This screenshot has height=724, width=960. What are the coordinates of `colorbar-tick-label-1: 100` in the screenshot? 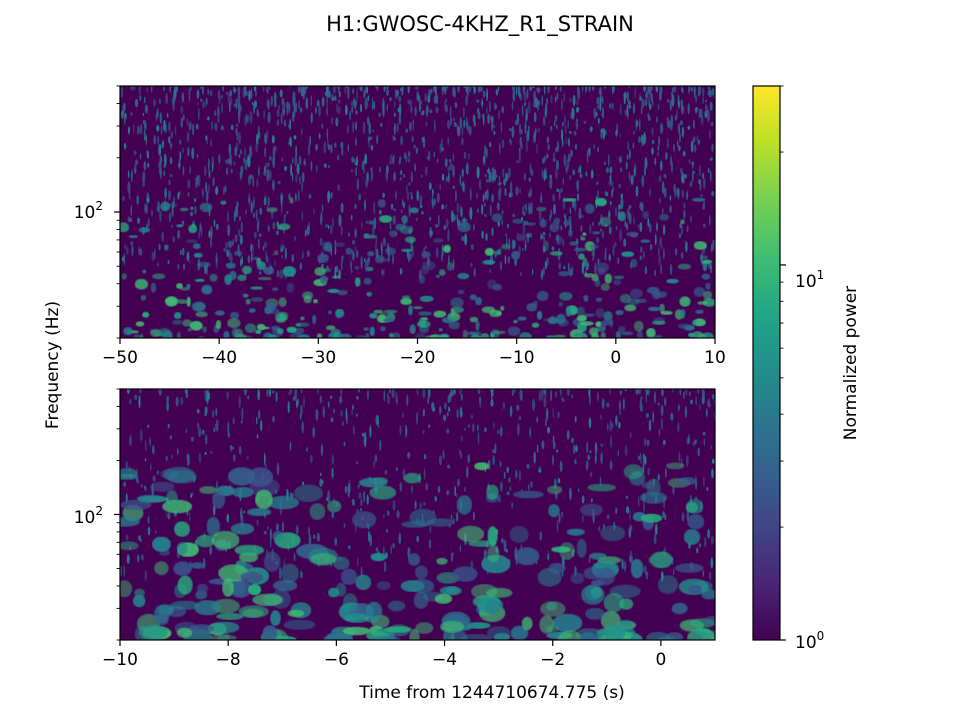 It's located at (809, 641).